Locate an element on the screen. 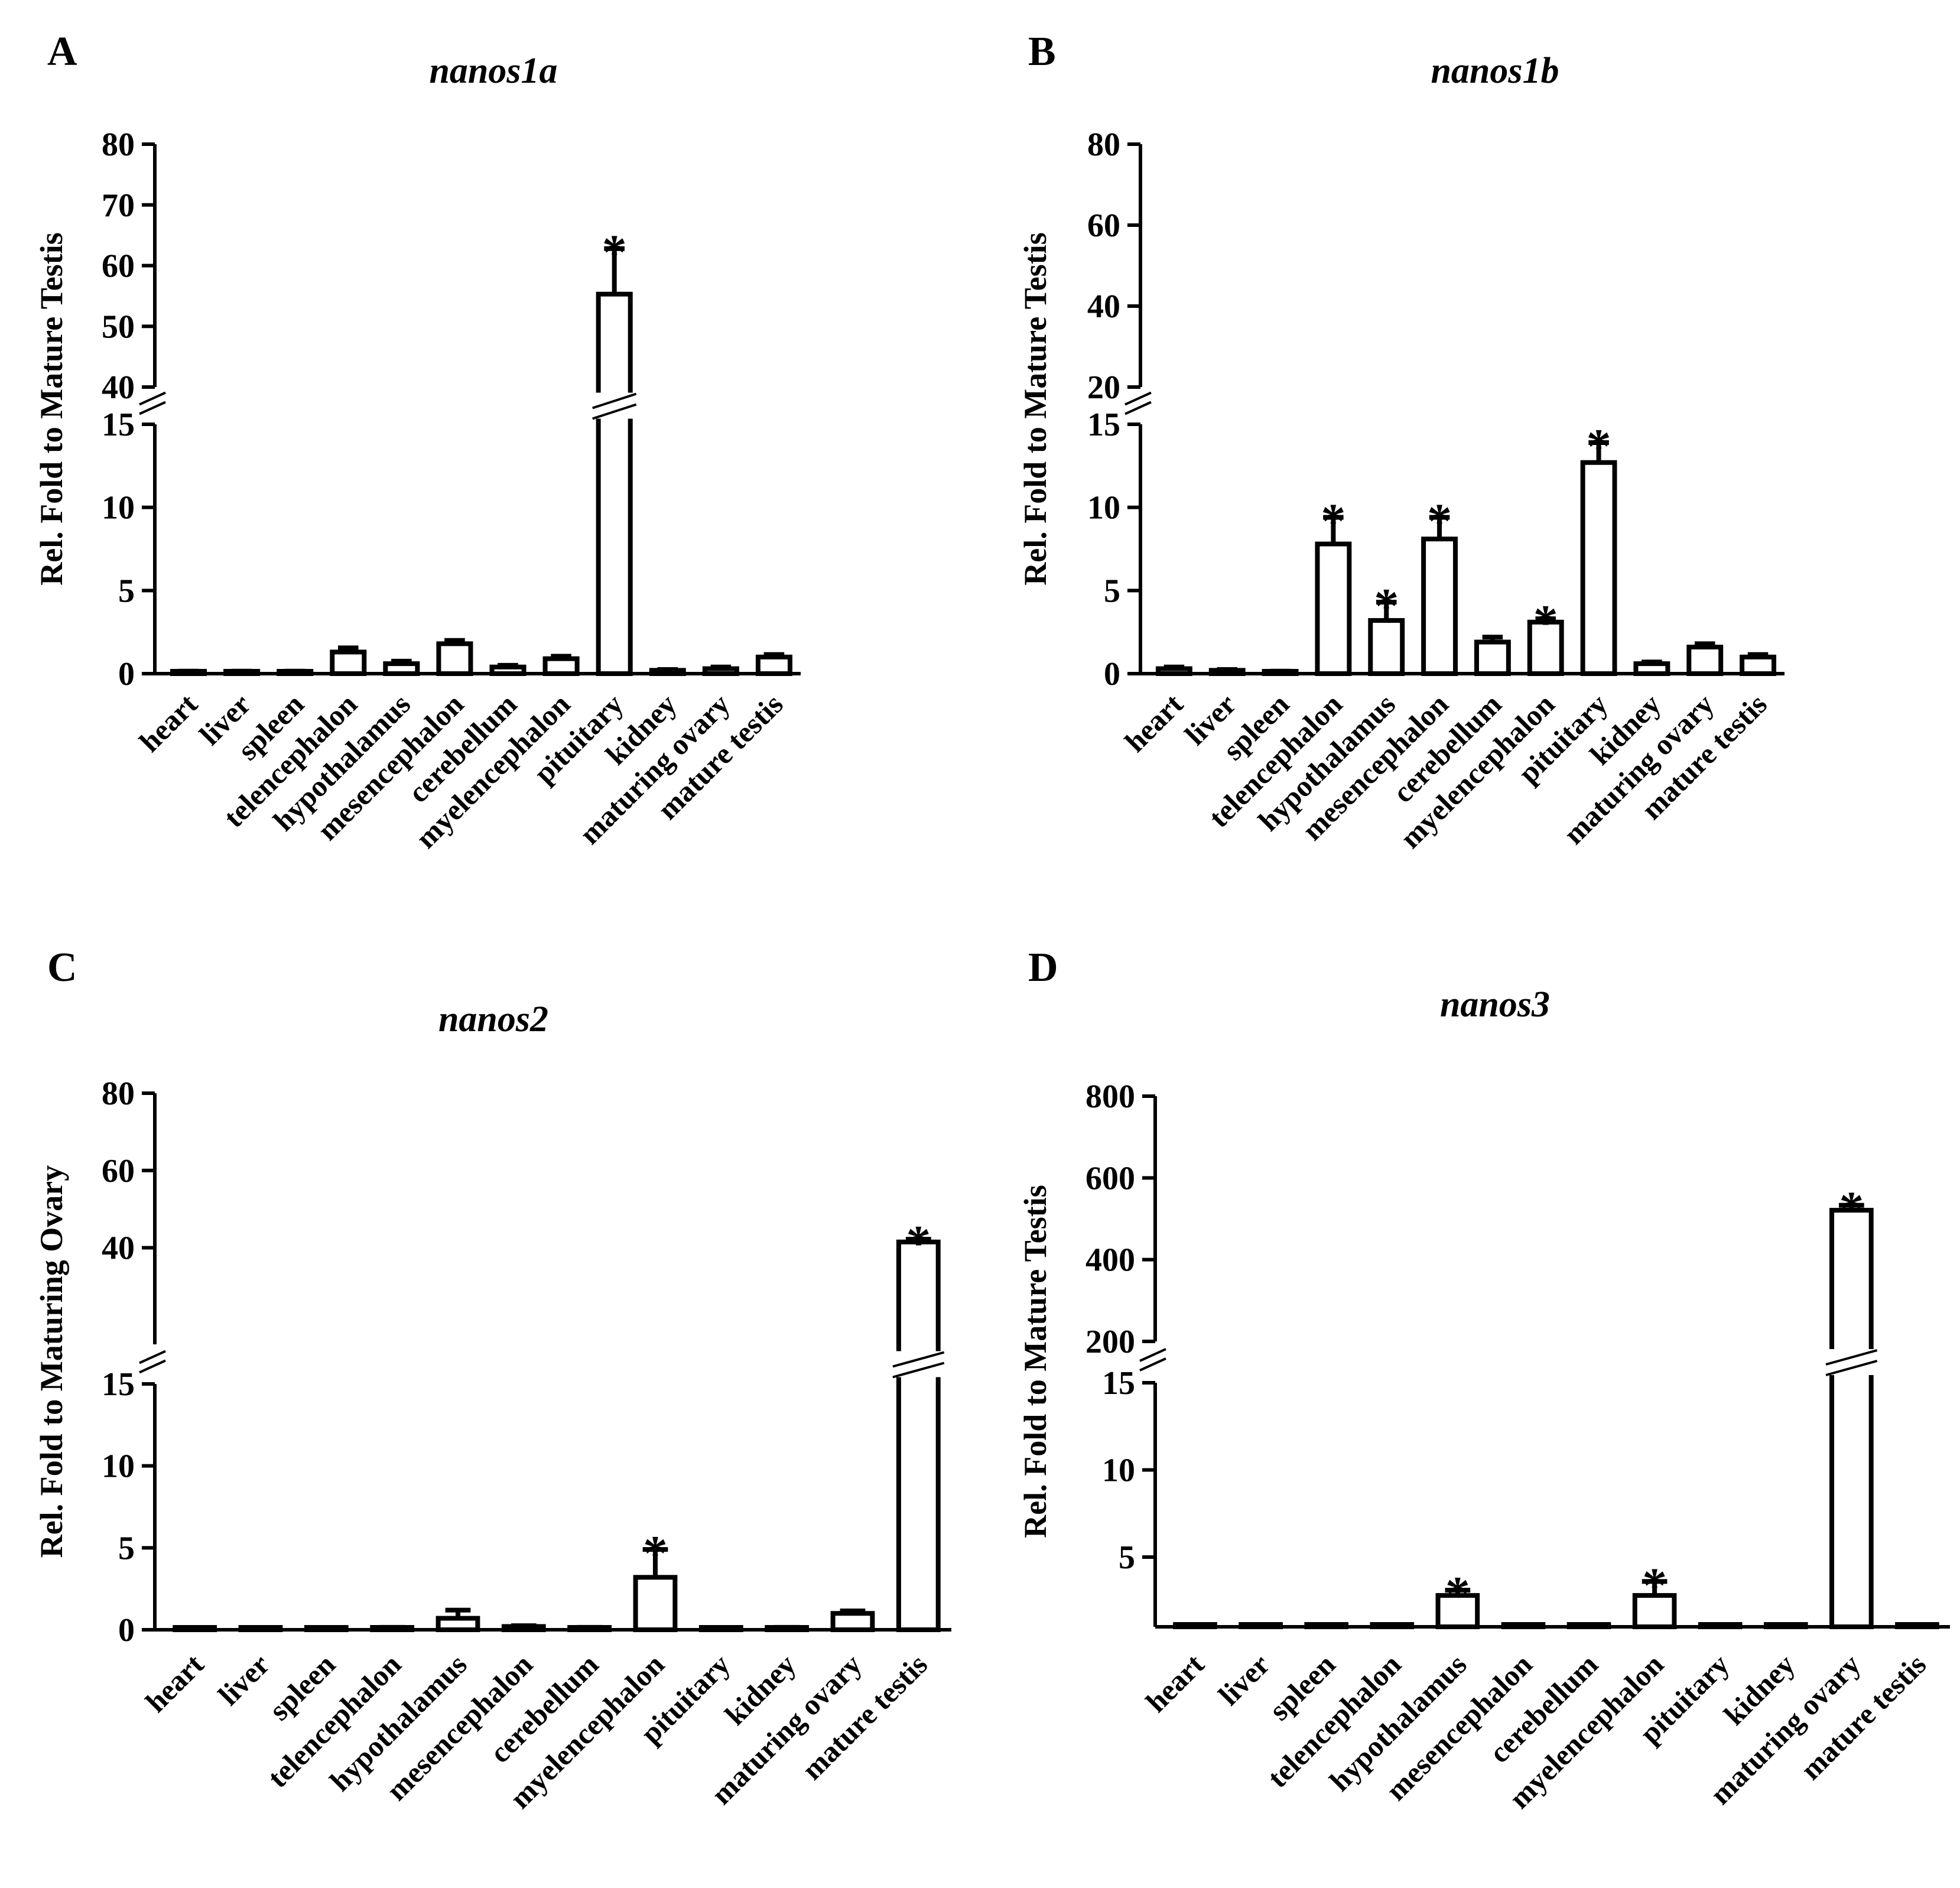 Image resolution: width=1960 pixels, height=1888 pixels. y-tick-label: 50 is located at coordinates (118, 326).